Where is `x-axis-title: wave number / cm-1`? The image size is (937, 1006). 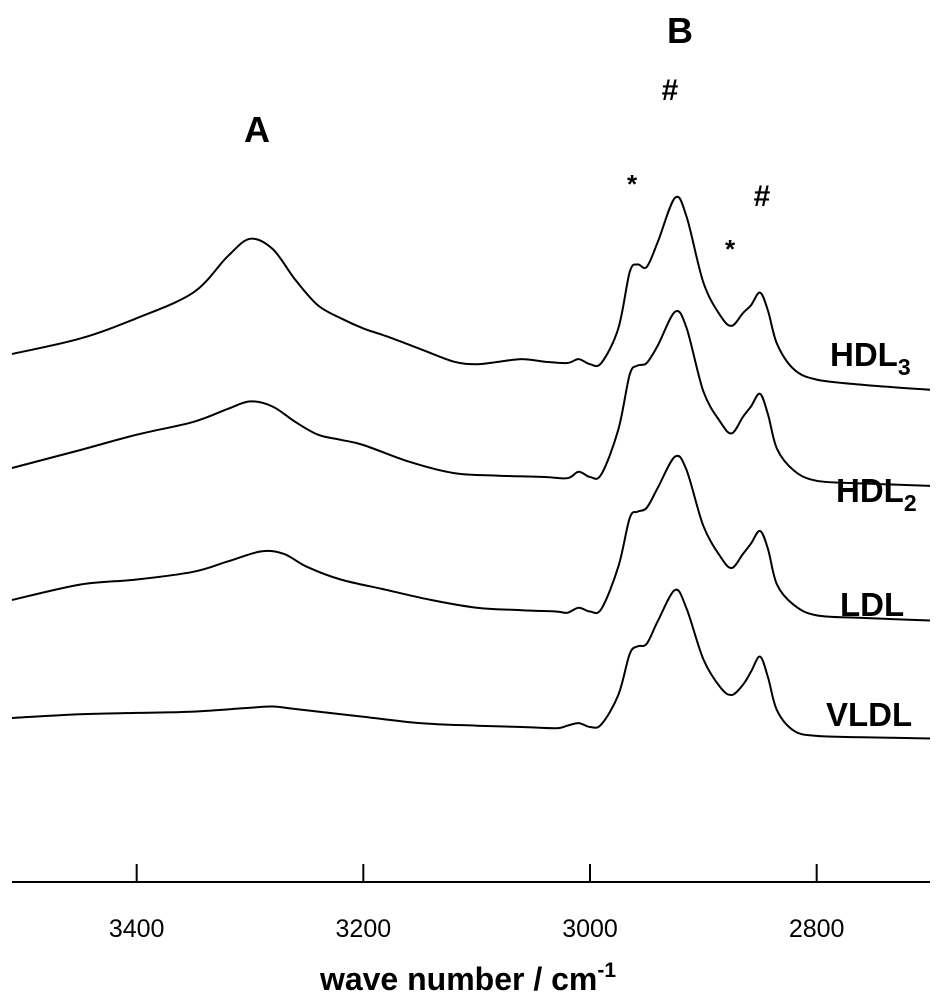
x-axis-title: wave number / cm-1 is located at coordinates (467, 978).